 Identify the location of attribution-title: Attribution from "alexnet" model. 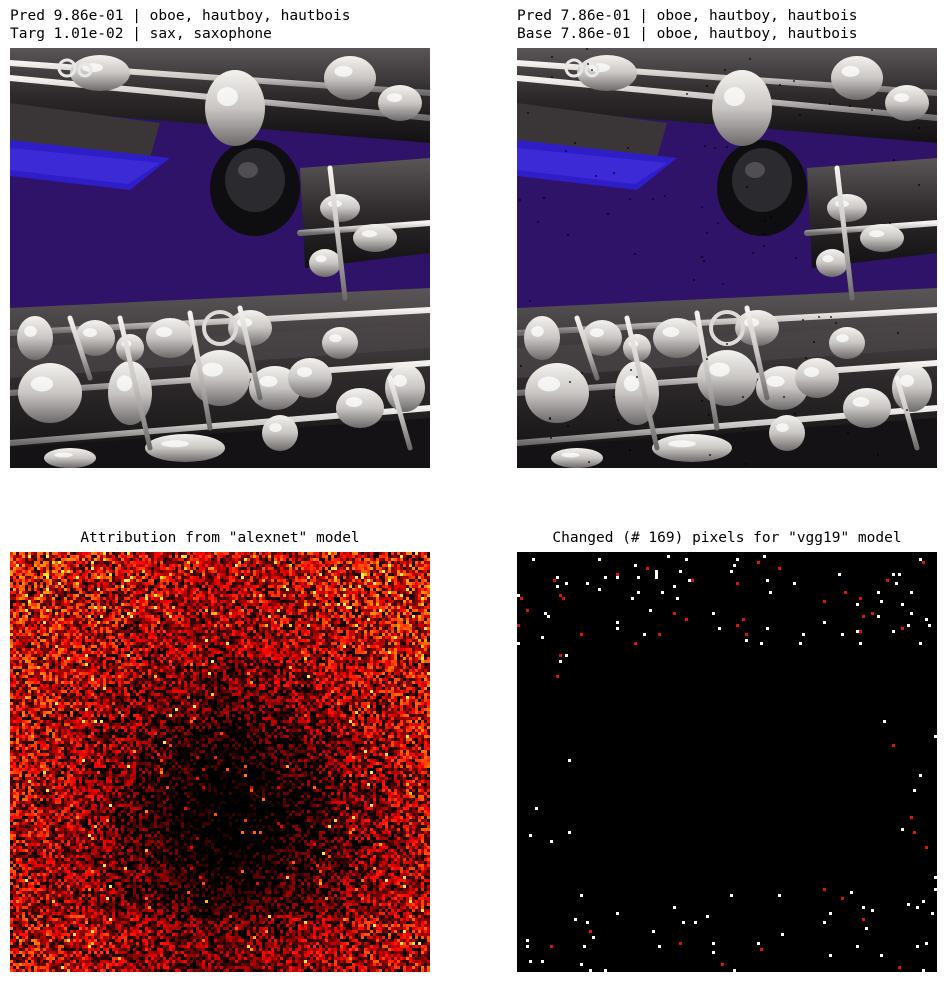
(220, 538).